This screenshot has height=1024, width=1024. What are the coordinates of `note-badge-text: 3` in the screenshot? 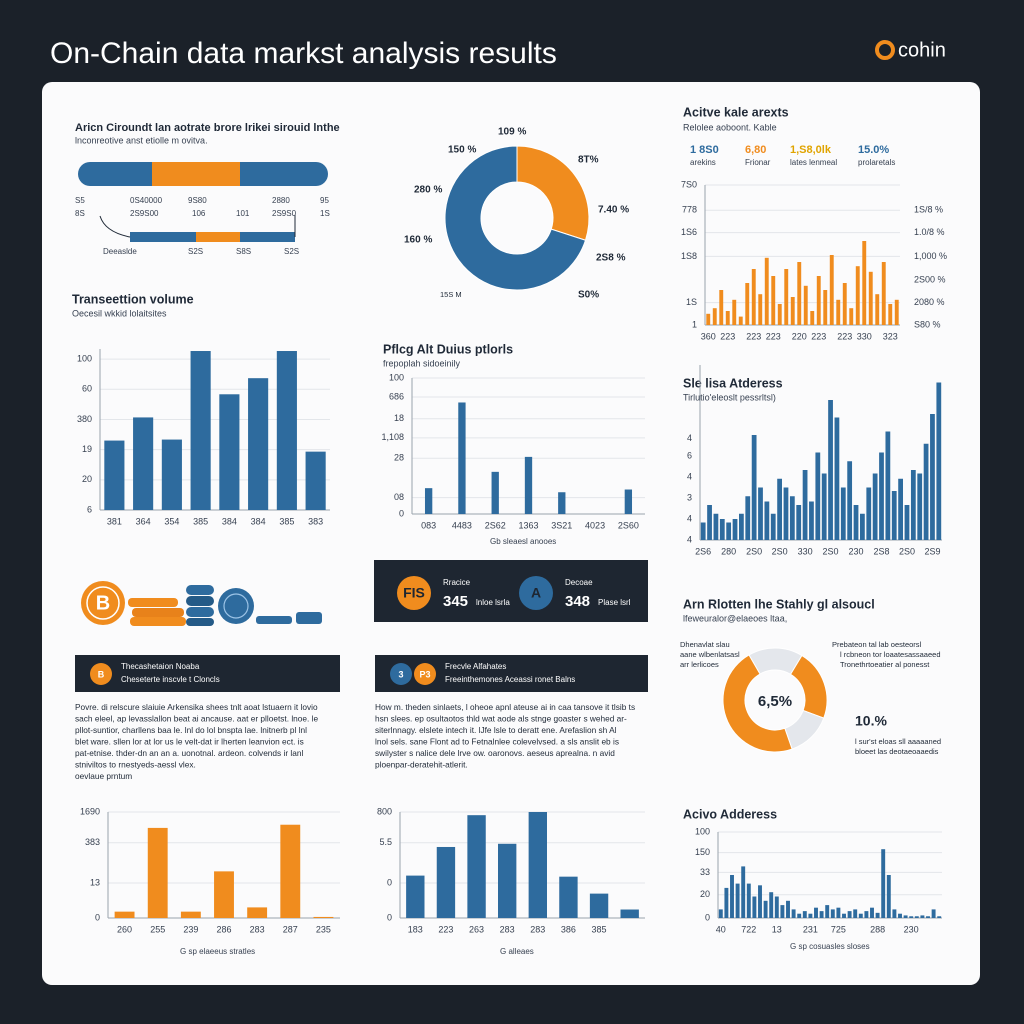 It's located at (400, 674).